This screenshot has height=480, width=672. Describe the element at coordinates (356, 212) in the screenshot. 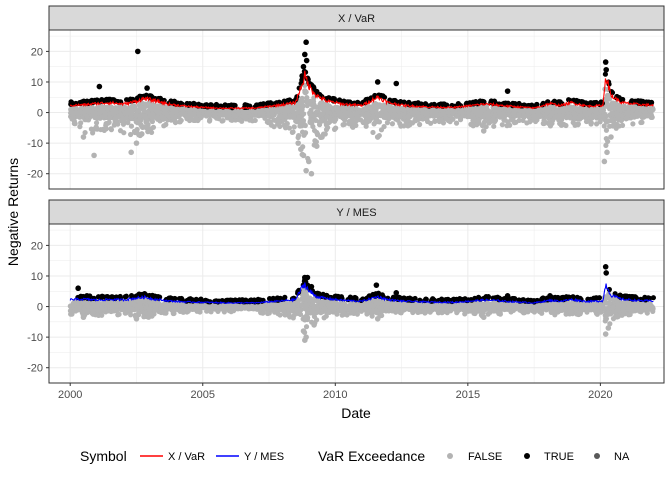

I see `facet-strip` at that location.